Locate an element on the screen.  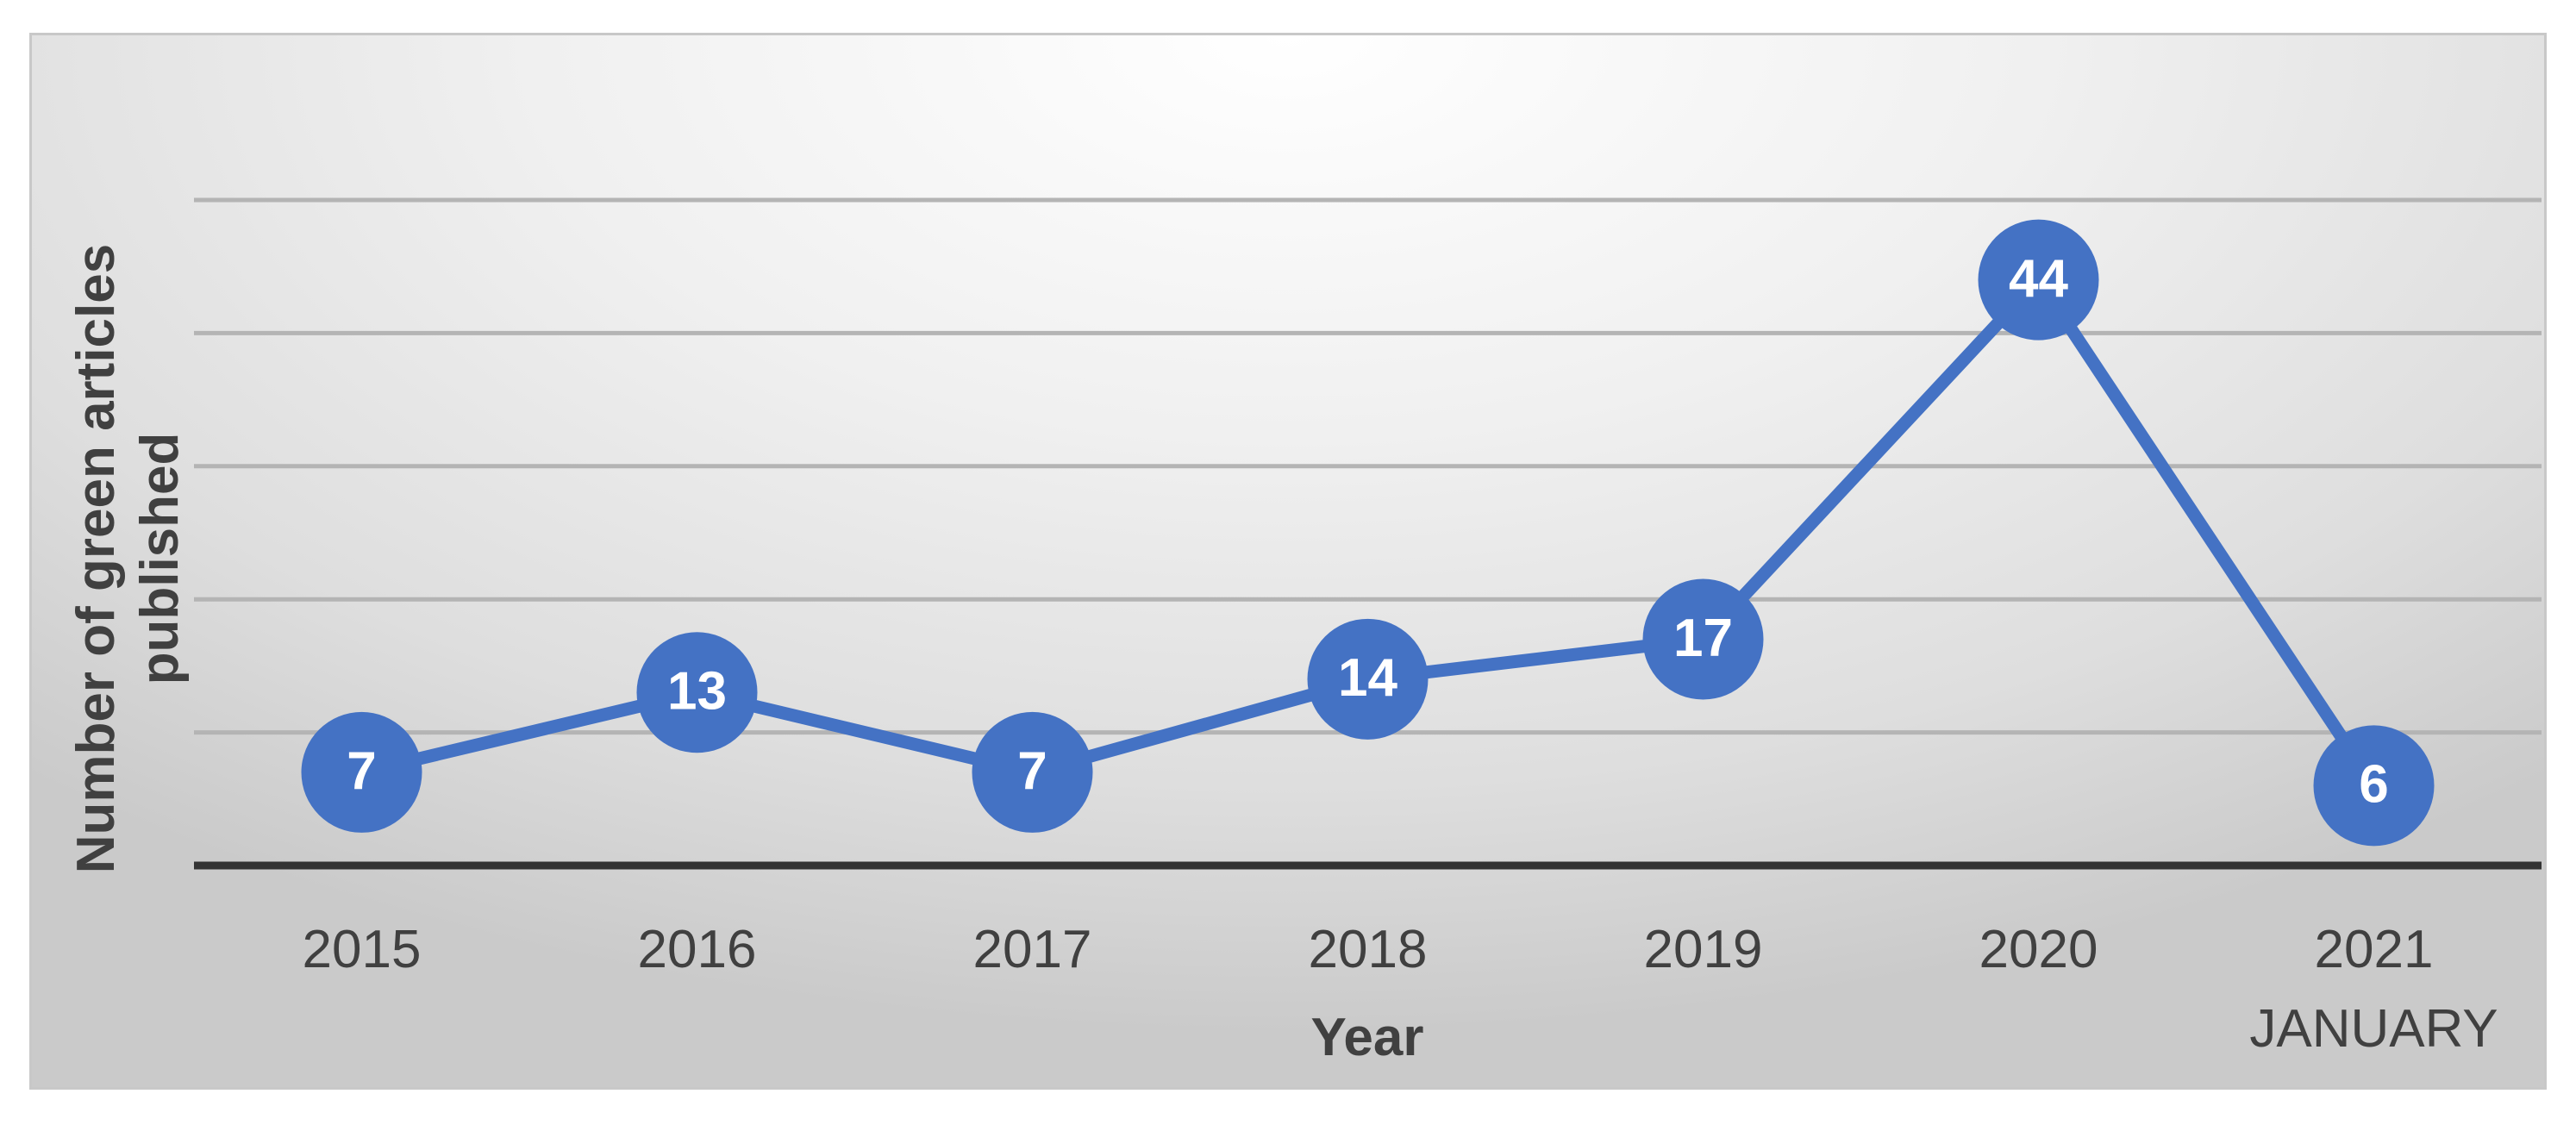
data-label: 13 is located at coordinates (697, 692).